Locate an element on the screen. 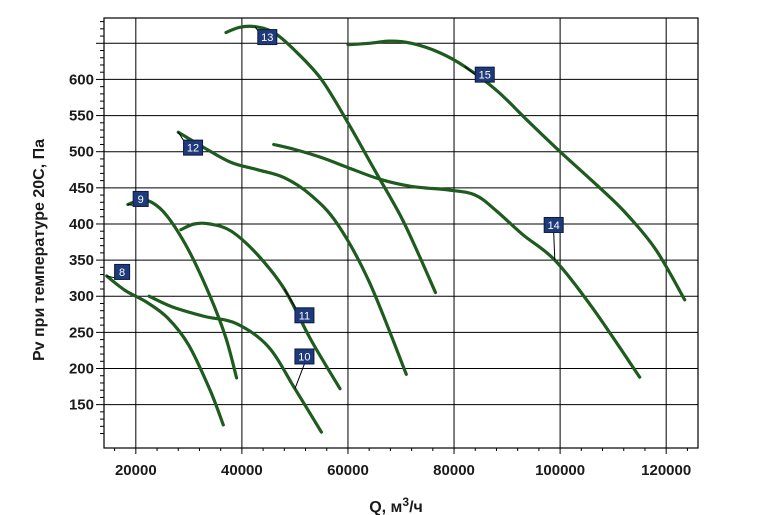 Image resolution: width=768 pixels, height=515 pixels. series-label-11: 11 is located at coordinates (304, 316).